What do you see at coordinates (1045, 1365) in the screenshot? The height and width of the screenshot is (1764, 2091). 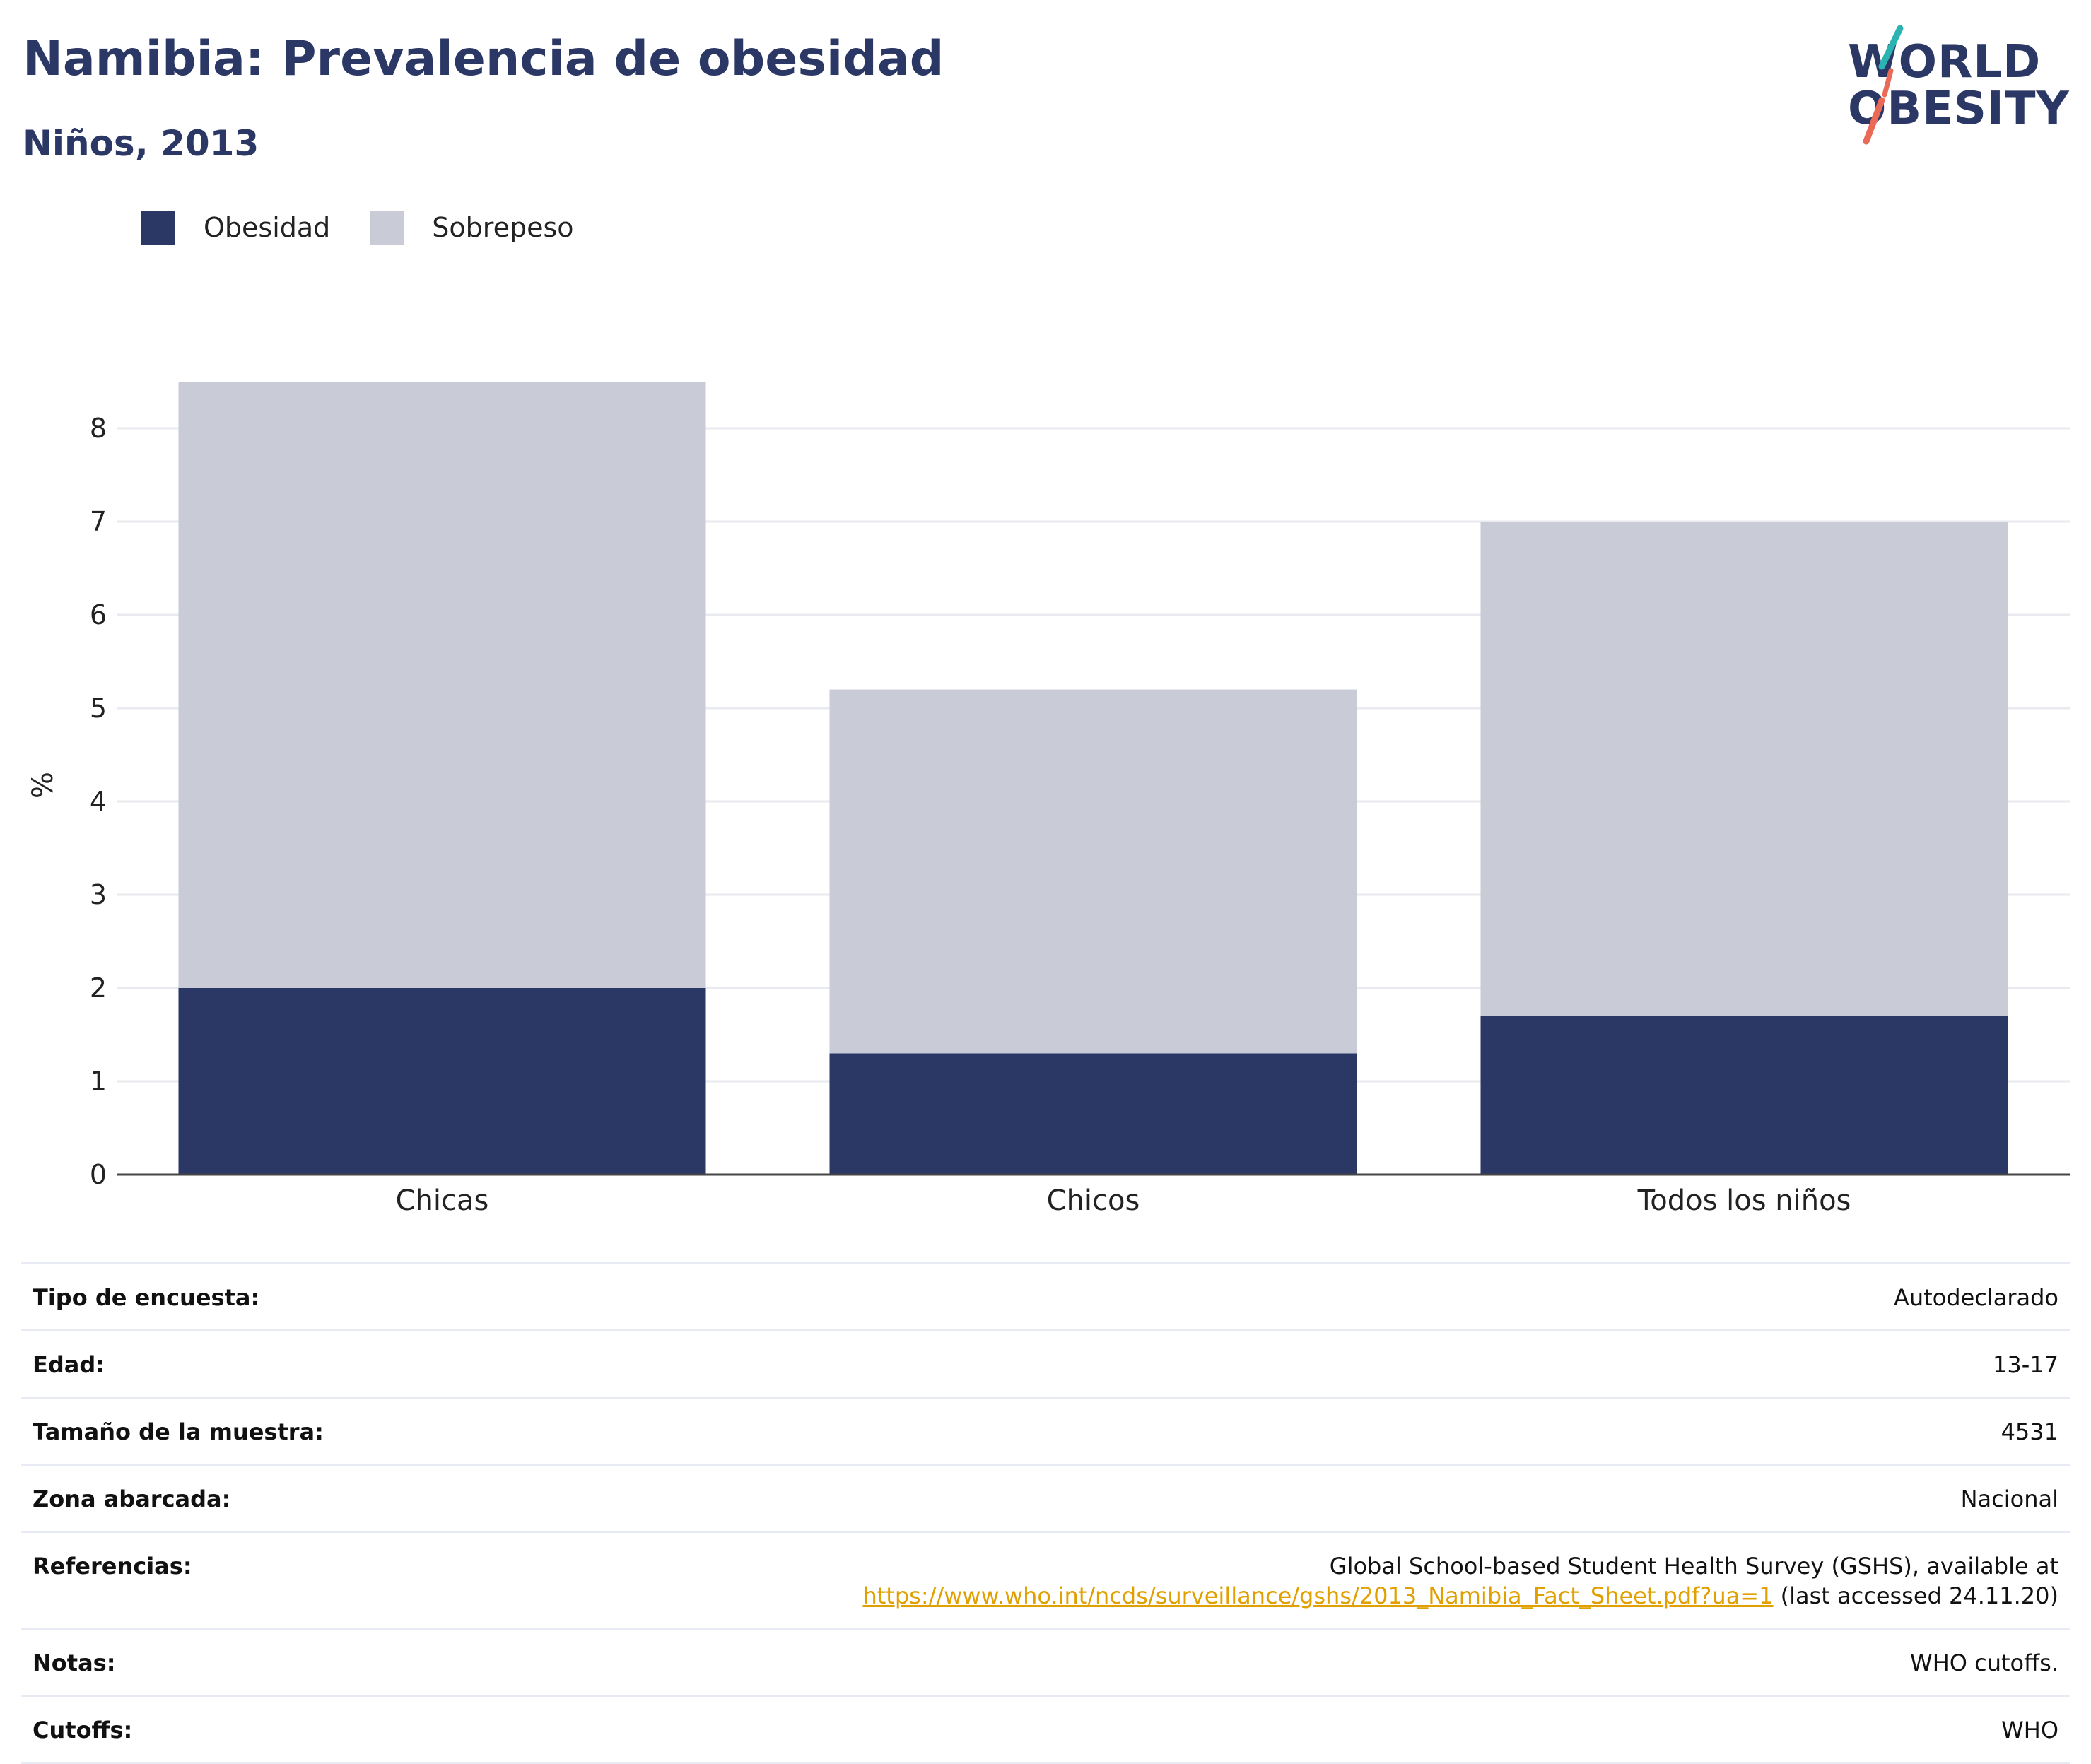 I see `info-row-age: Edad: 13-17` at bounding box center [1045, 1365].